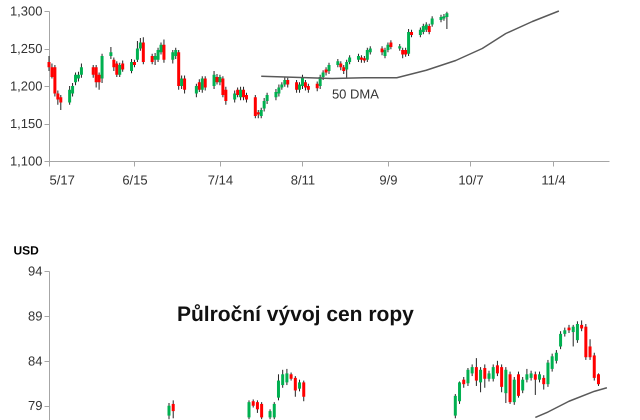 The height and width of the screenshot is (420, 640). I want to click on y-axis-title: USD, so click(27, 251).